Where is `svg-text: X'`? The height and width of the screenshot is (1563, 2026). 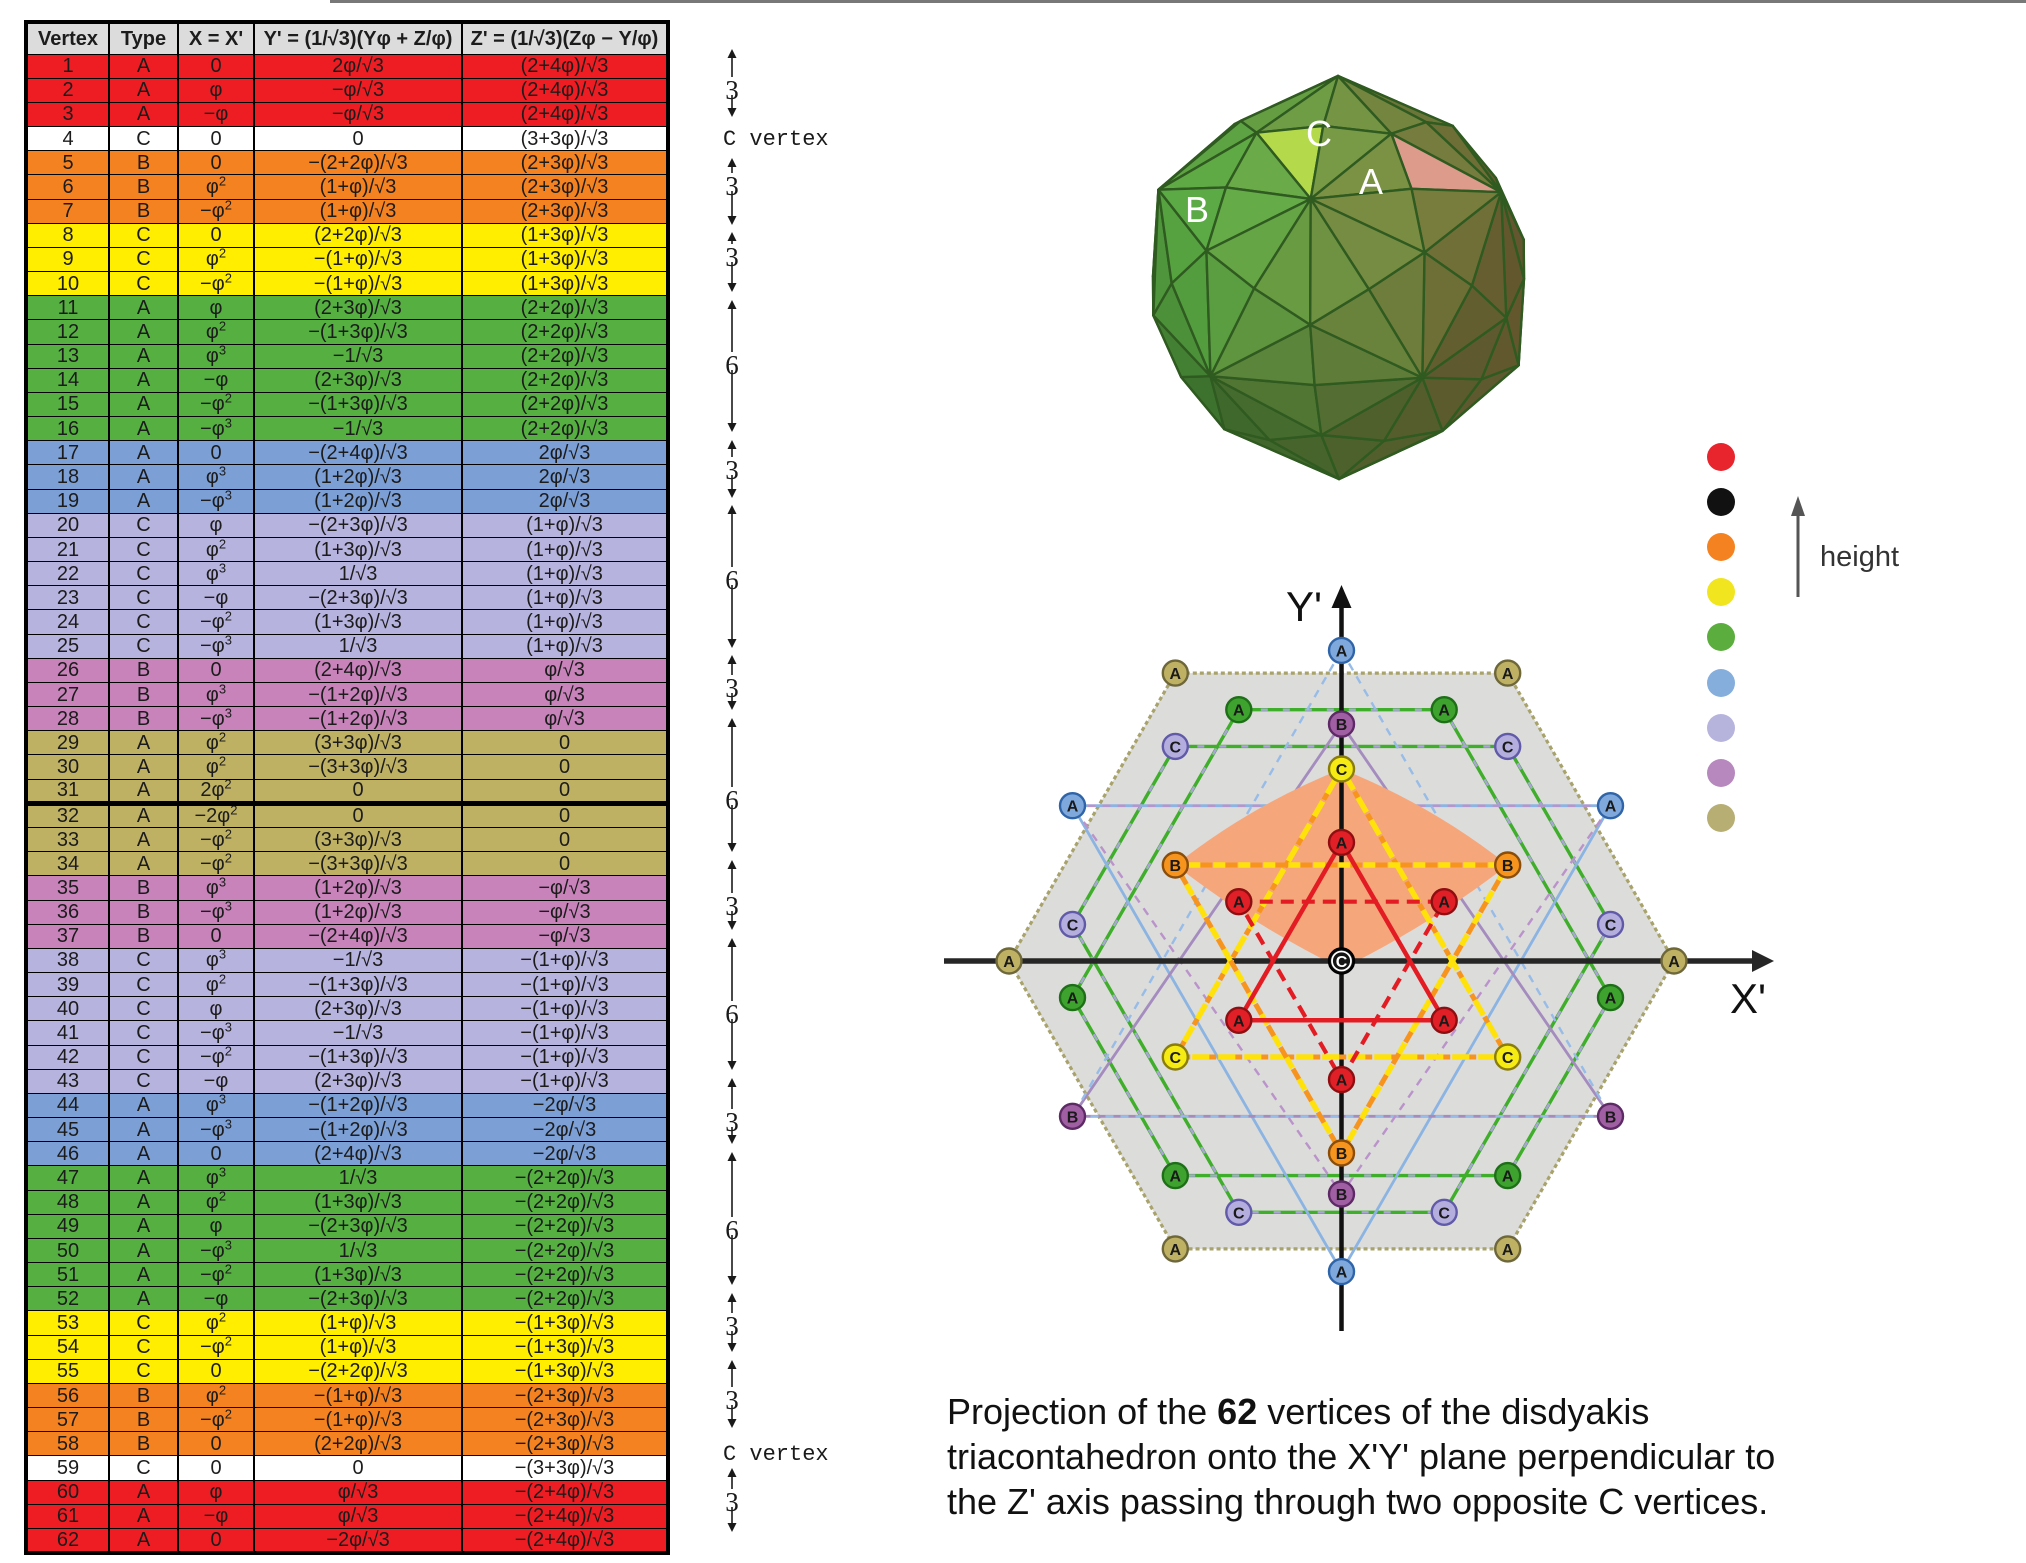
svg-text: X' is located at coordinates (1748, 998).